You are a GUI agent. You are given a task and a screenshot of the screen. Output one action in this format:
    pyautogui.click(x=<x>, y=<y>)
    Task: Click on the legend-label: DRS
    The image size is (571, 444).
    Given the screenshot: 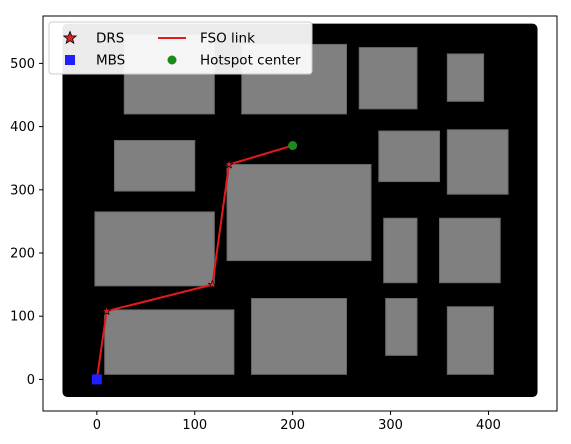 What is the action you would take?
    pyautogui.click(x=110, y=39)
    